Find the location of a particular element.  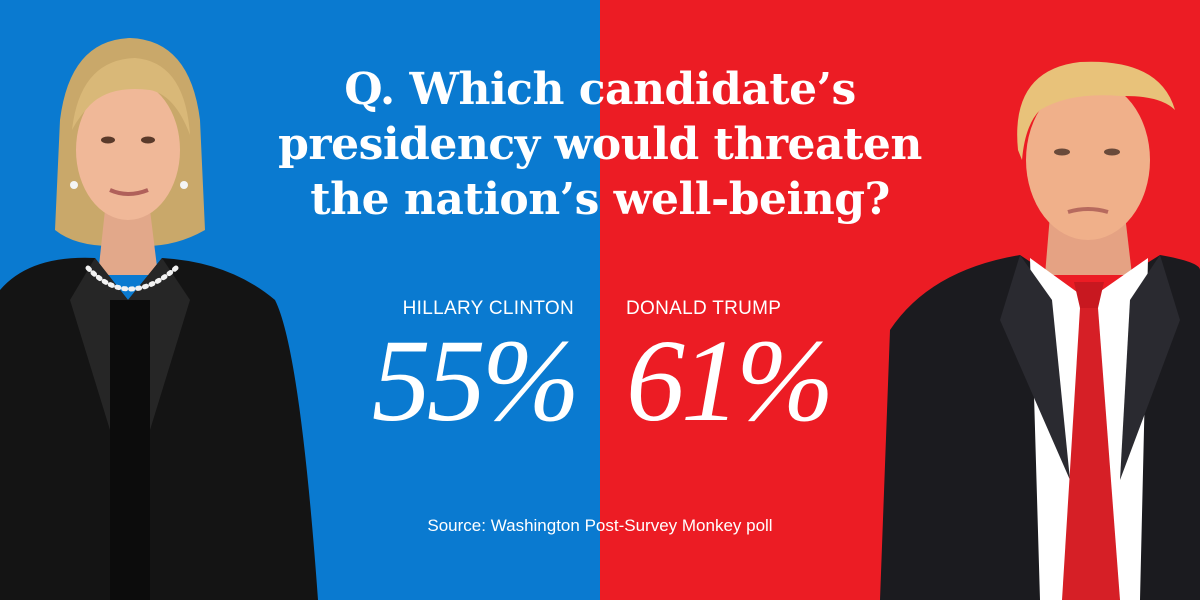

trump-eye-left is located at coordinates (1062, 152).